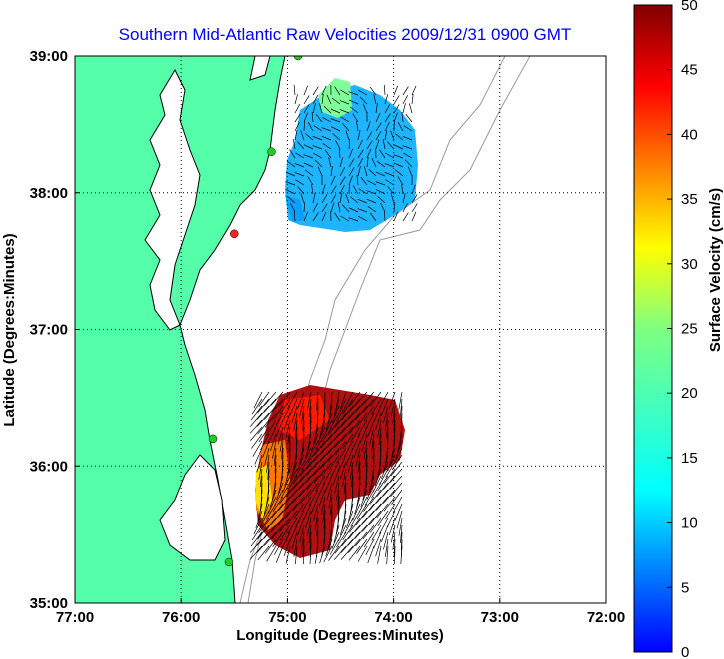 Image resolution: width=724 pixels, height=659 pixels. I want to click on colorbar-gradient, so click(653, 328).